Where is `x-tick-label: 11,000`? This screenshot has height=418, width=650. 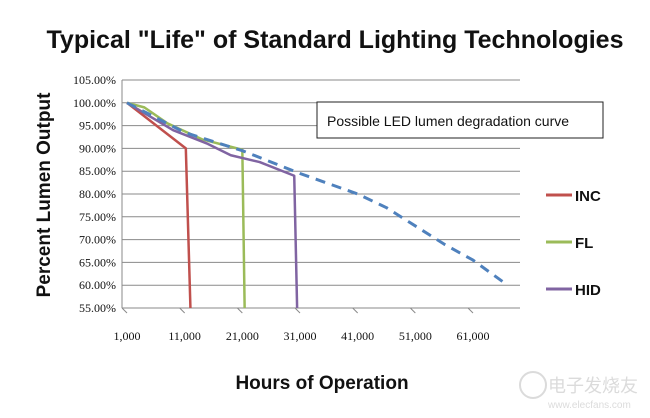
x-tick-label: 11,000 is located at coordinates (184, 336).